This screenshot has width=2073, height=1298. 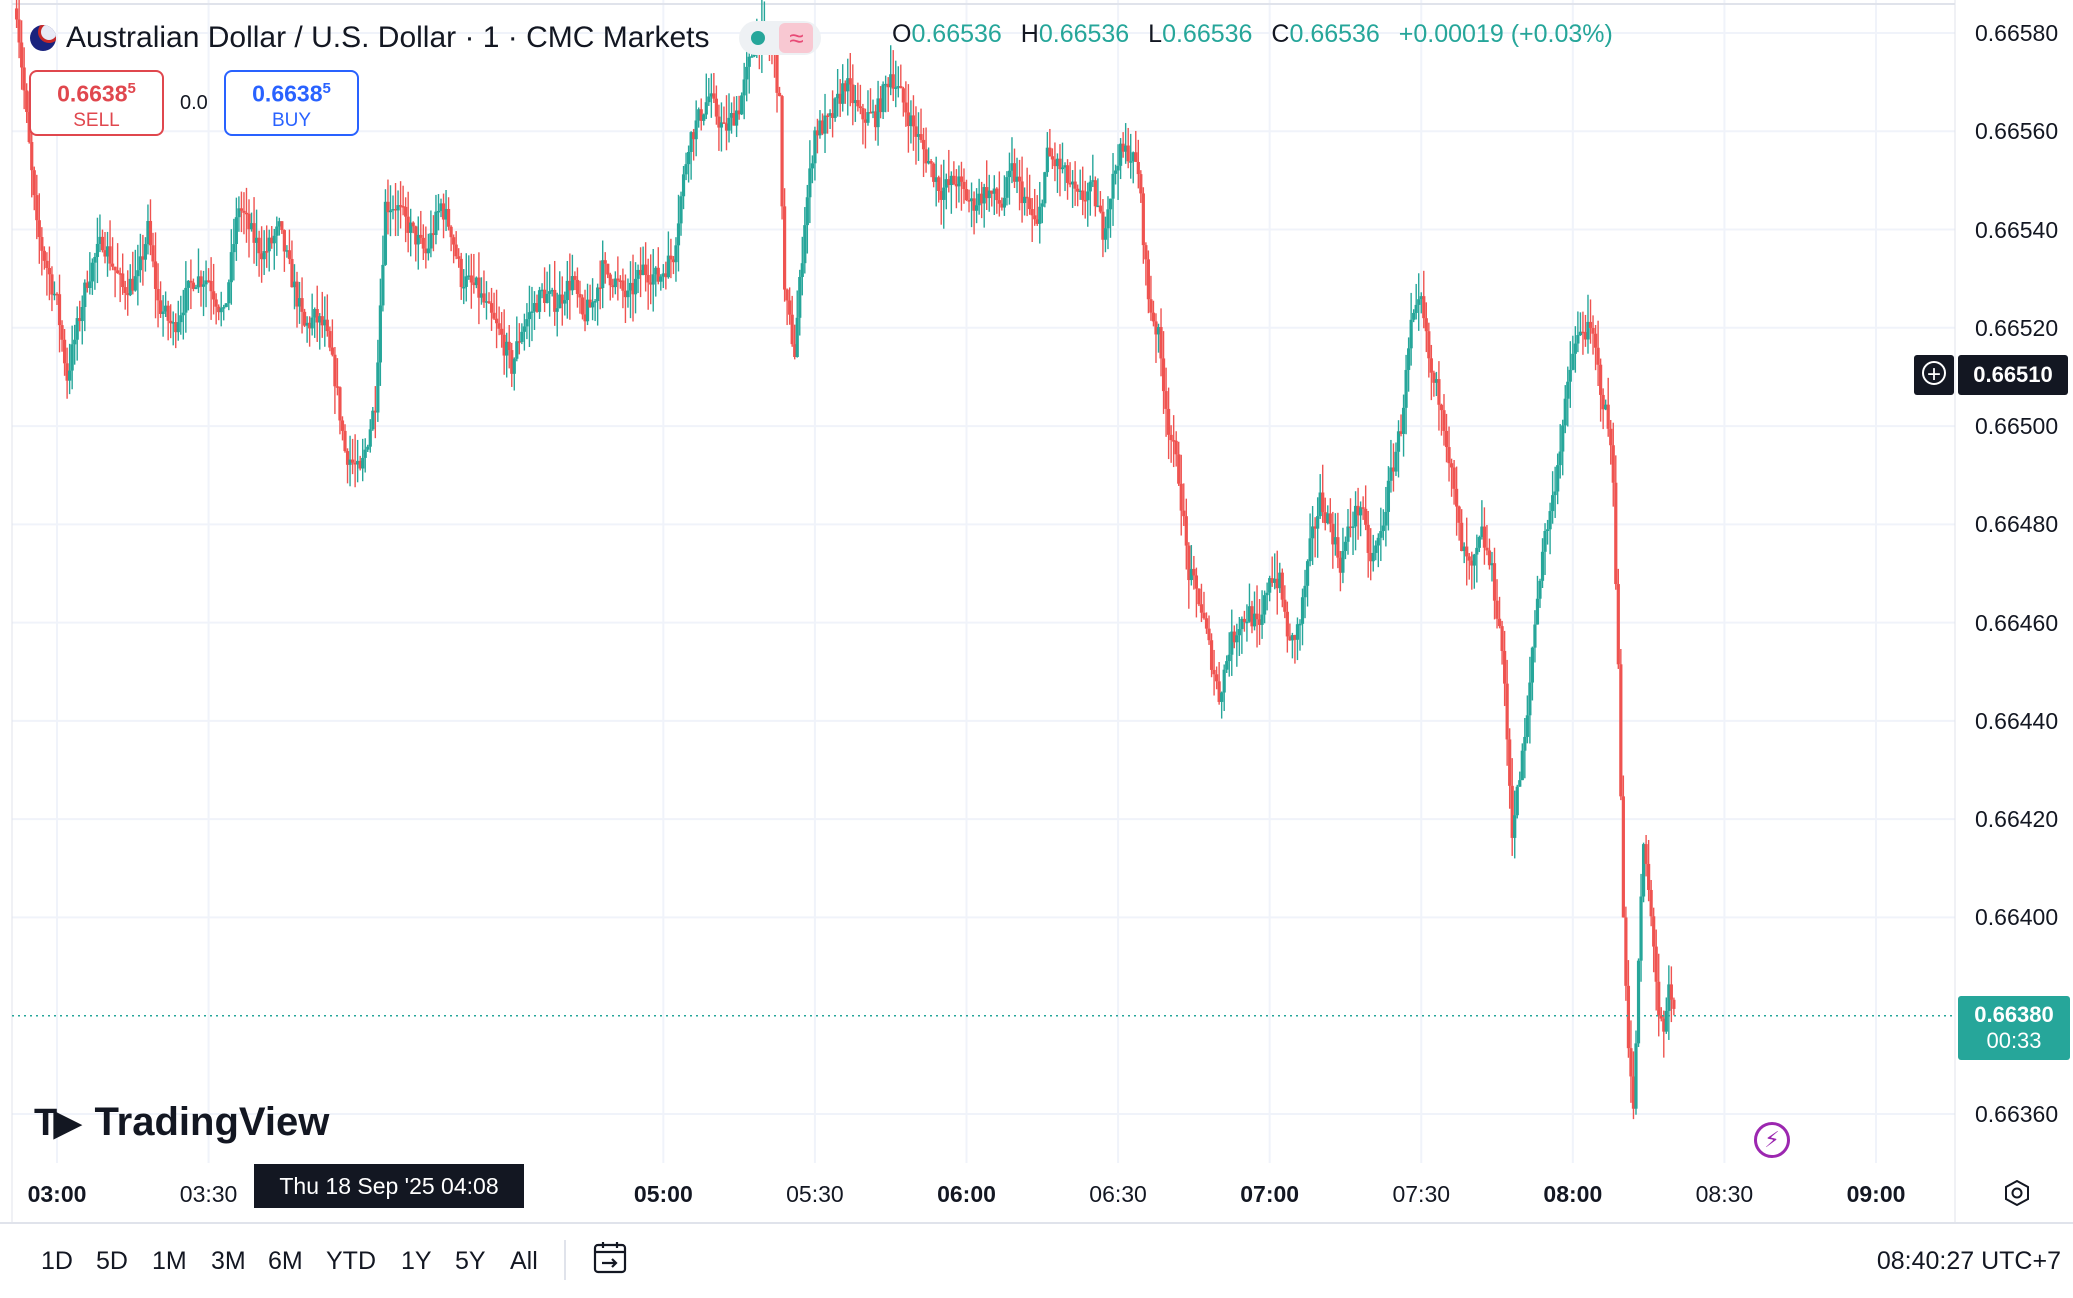 I want to click on range-button-1d: 1D, so click(x=57, y=1261).